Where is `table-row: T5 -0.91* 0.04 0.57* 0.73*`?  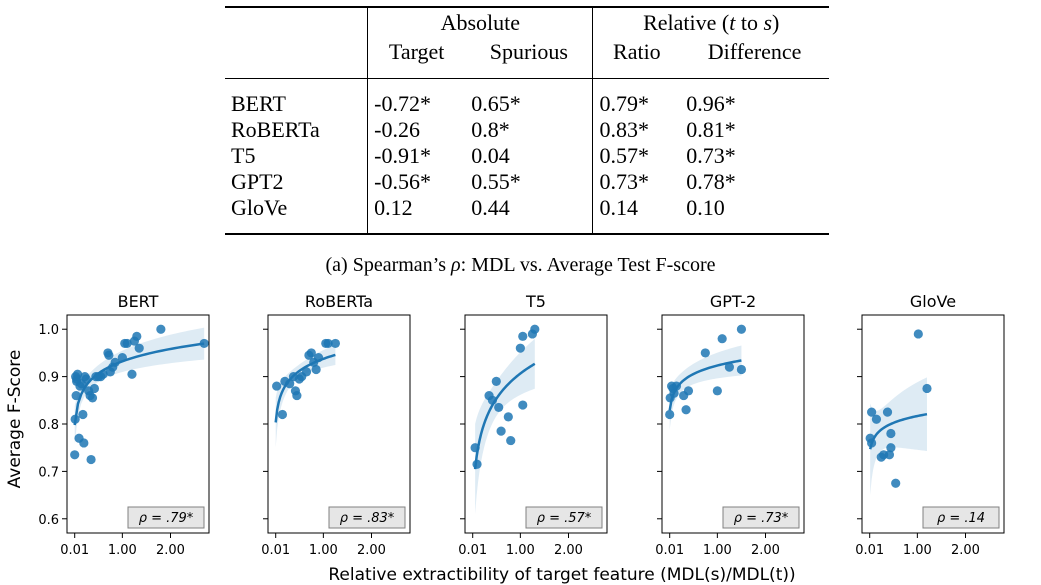
table-row: T5 -0.91* 0.04 0.57* 0.73* is located at coordinates (527, 156).